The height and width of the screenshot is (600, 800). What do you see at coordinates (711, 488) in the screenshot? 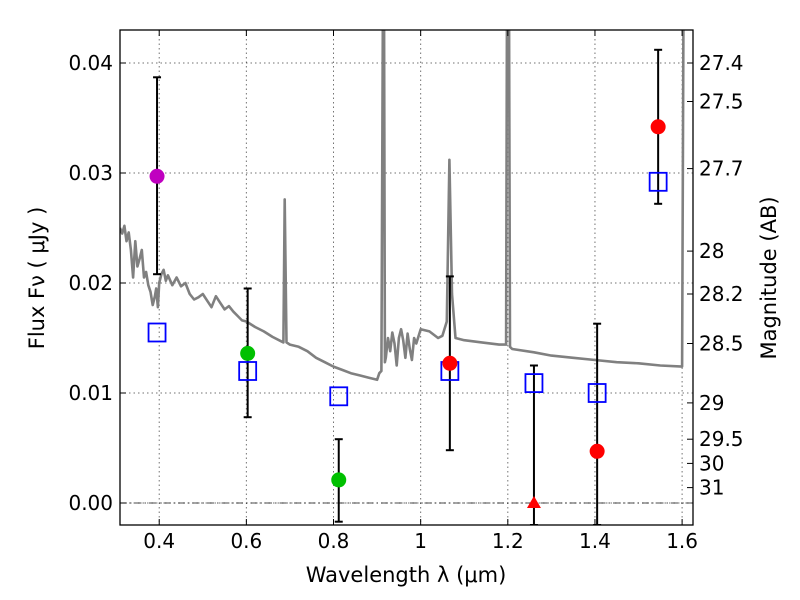
I see `magnitude-tick-label: 31` at bounding box center [711, 488].